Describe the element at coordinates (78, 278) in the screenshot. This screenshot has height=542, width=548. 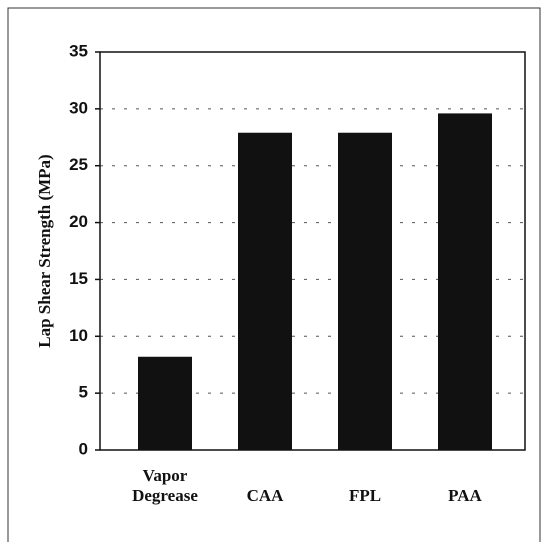
I see `y-tick-label: 15` at that location.